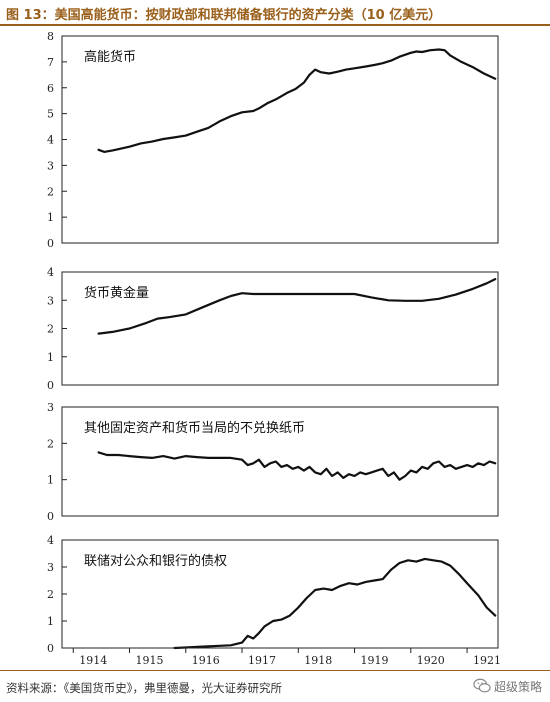  I want to click on plot-frame, so click(280, 461).